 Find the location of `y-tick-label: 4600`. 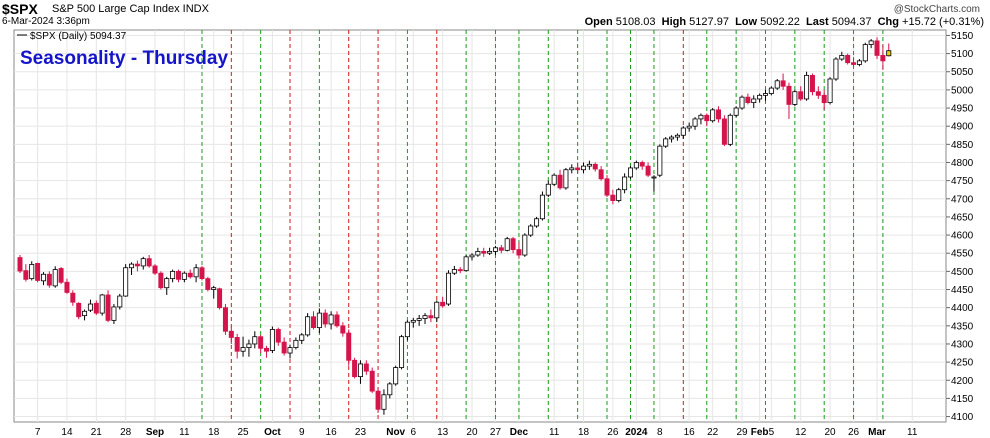

y-tick-label: 4600 is located at coordinates (962, 236).